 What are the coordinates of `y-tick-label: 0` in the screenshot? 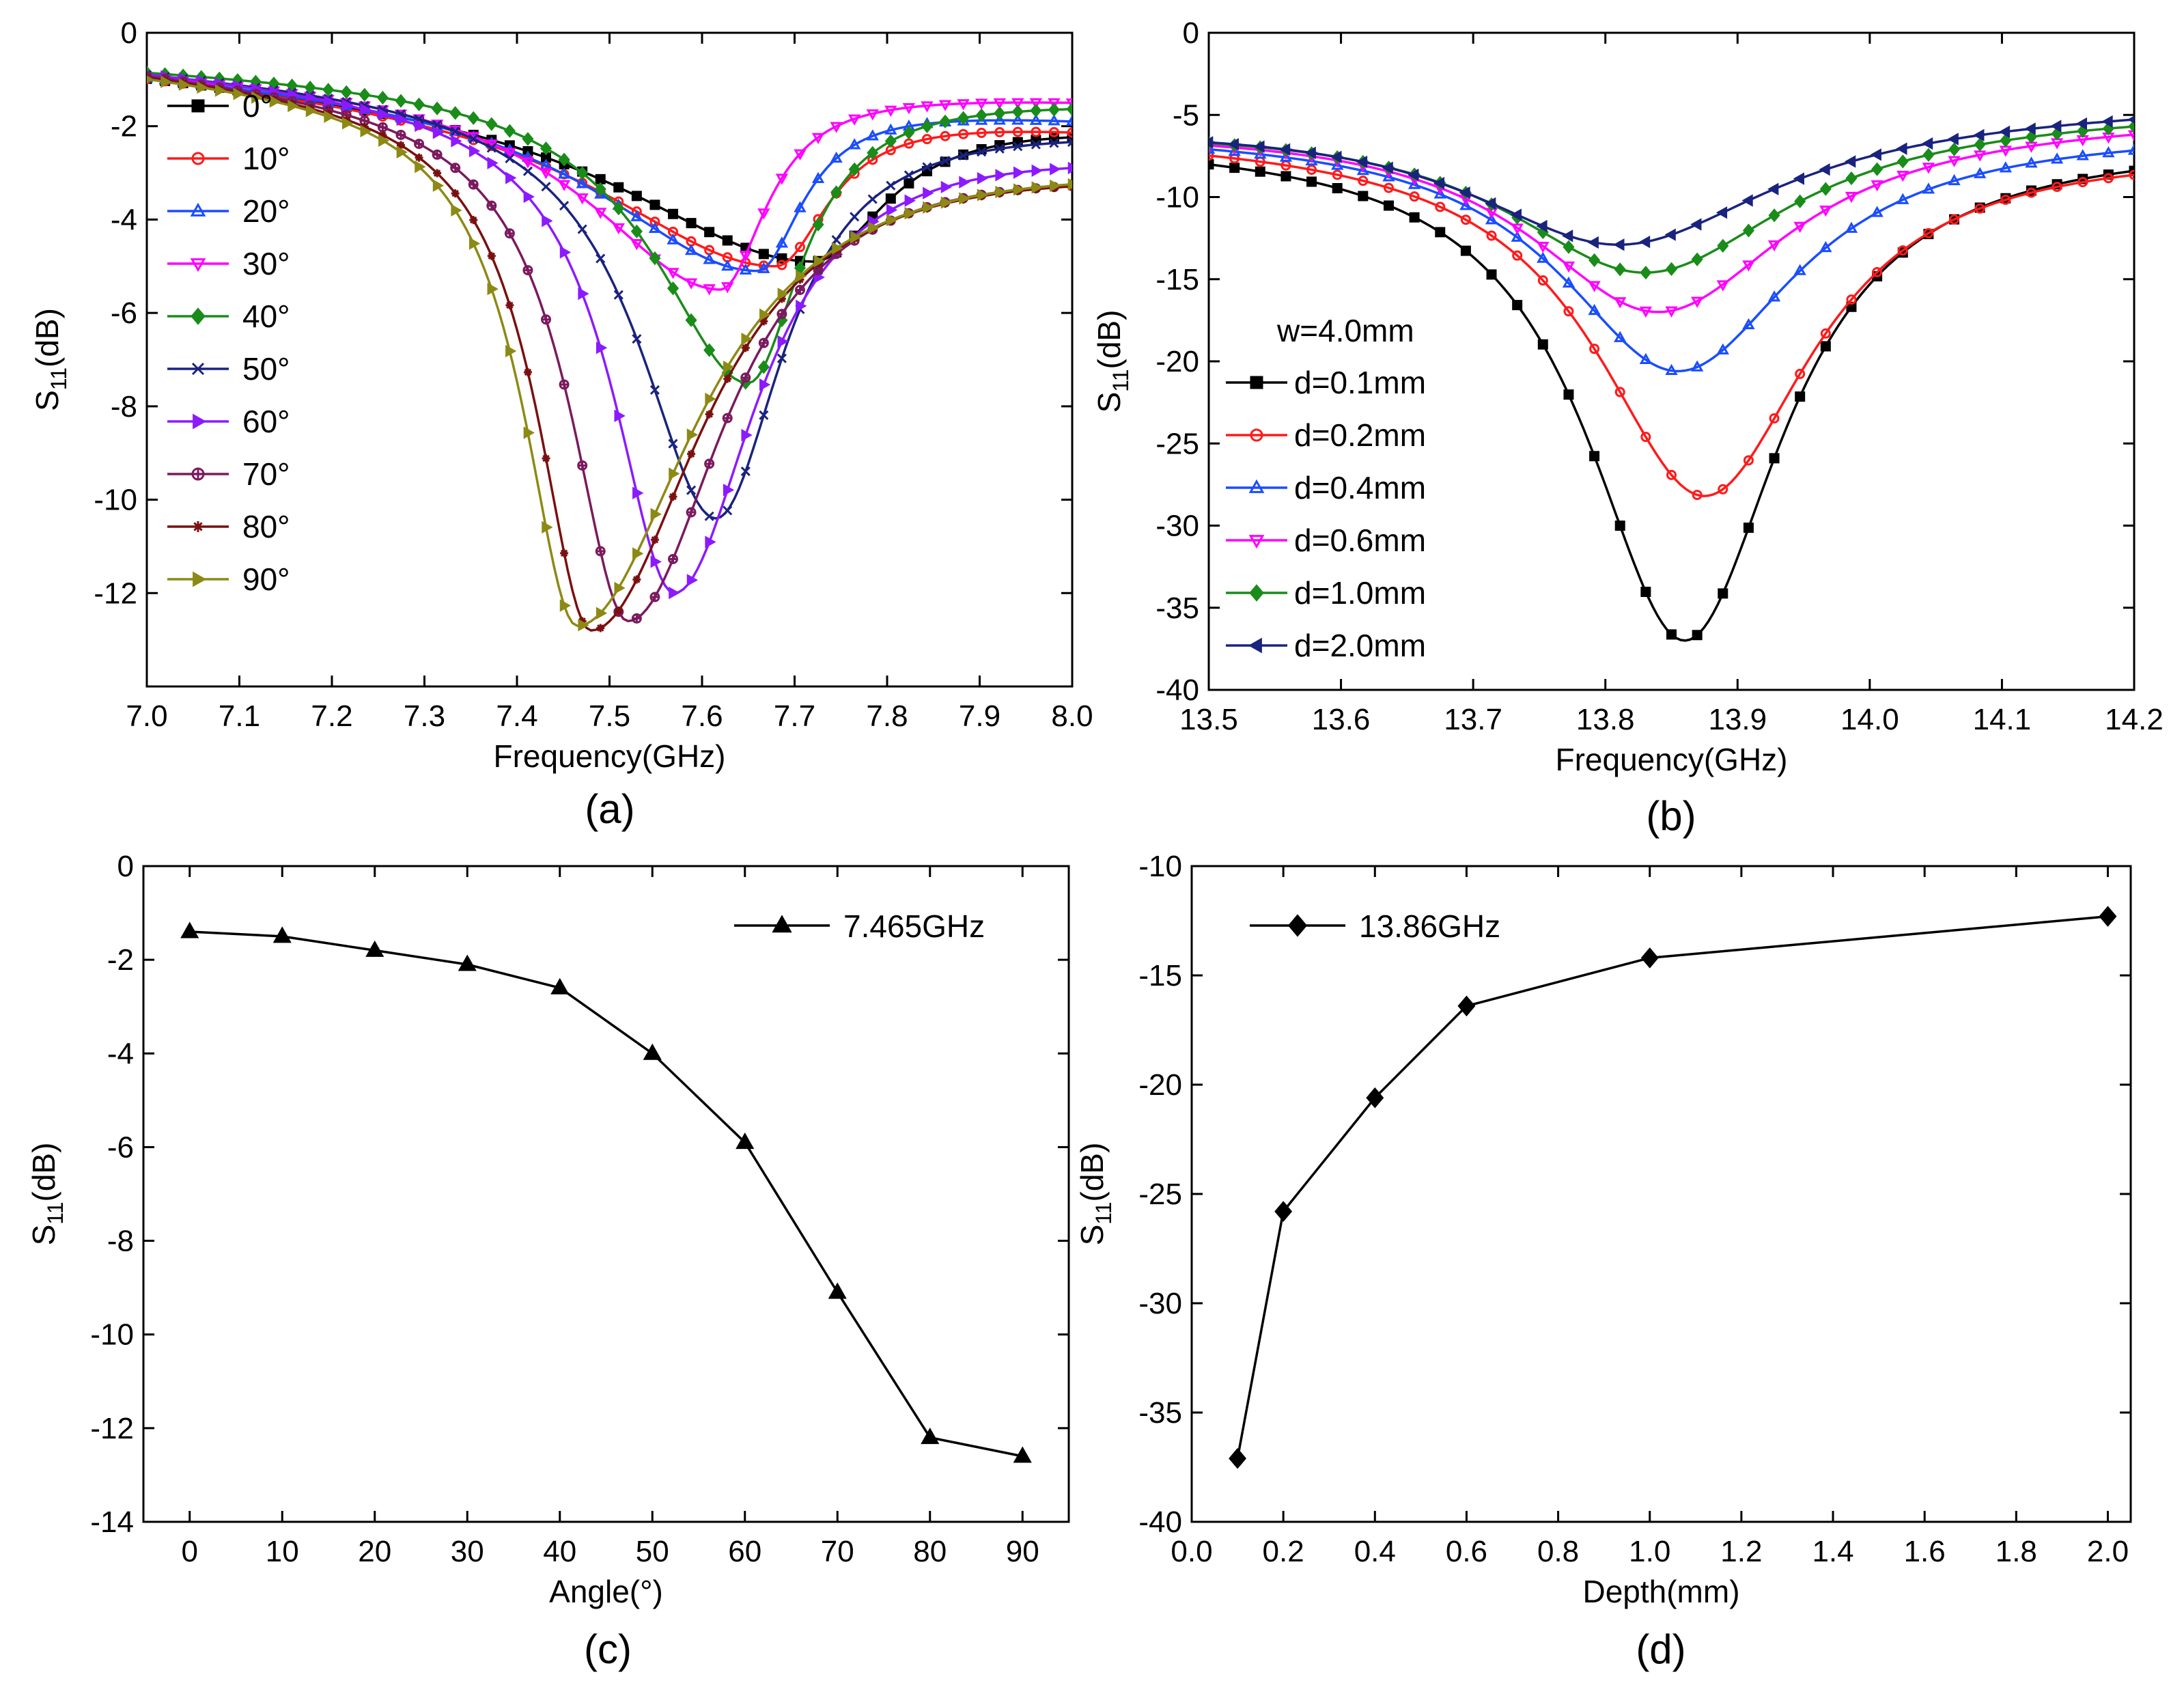 It's located at (129, 33).